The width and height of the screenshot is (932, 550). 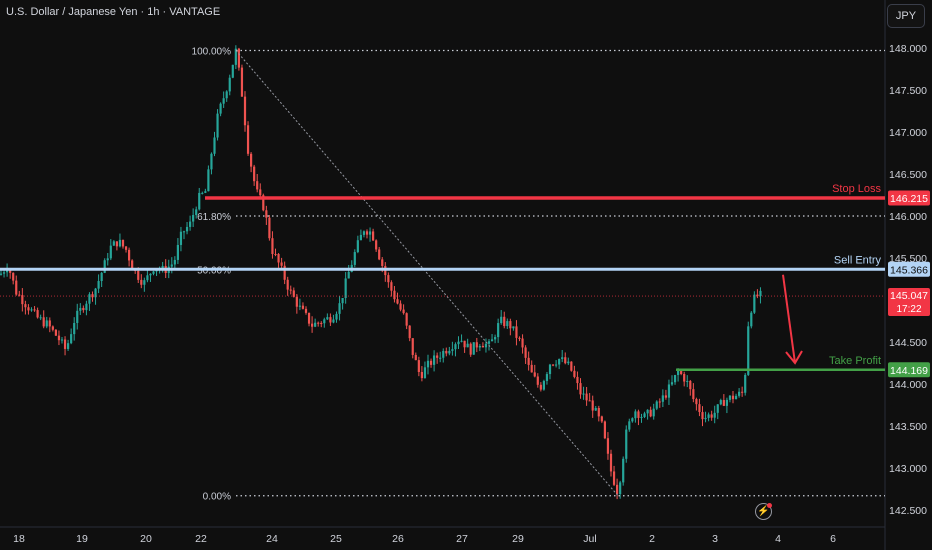 I want to click on price-tick-label: 146.500, so click(x=908, y=175).